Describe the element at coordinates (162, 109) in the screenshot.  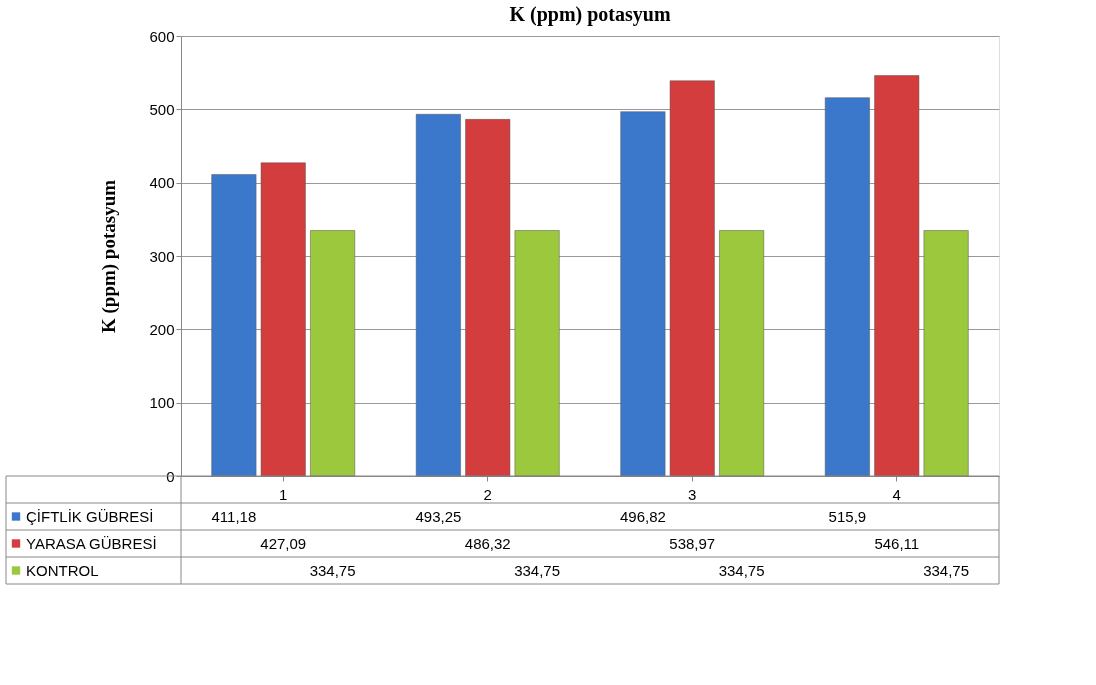
I see `y-tick-label: 500` at that location.